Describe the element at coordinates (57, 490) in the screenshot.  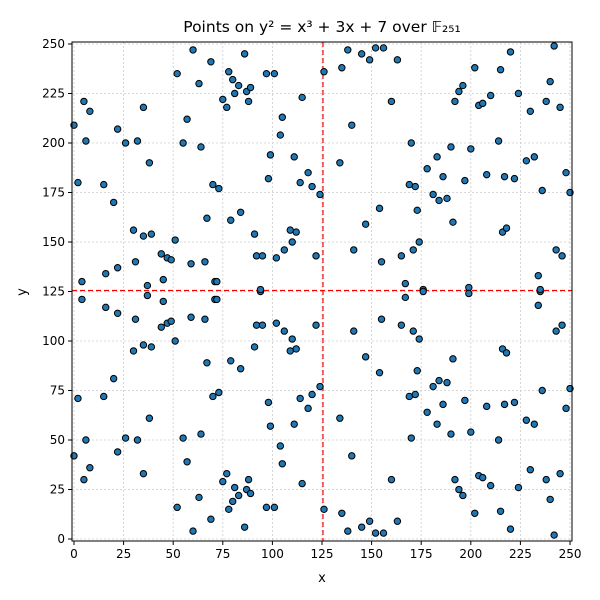
I see `y-tick-label: 25` at that location.